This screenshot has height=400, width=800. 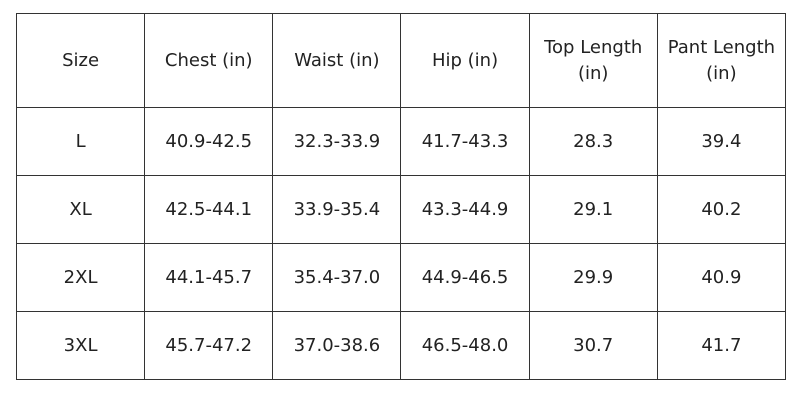 What do you see at coordinates (721, 60) in the screenshot?
I see `header-cell: Pant Length (in)` at bounding box center [721, 60].